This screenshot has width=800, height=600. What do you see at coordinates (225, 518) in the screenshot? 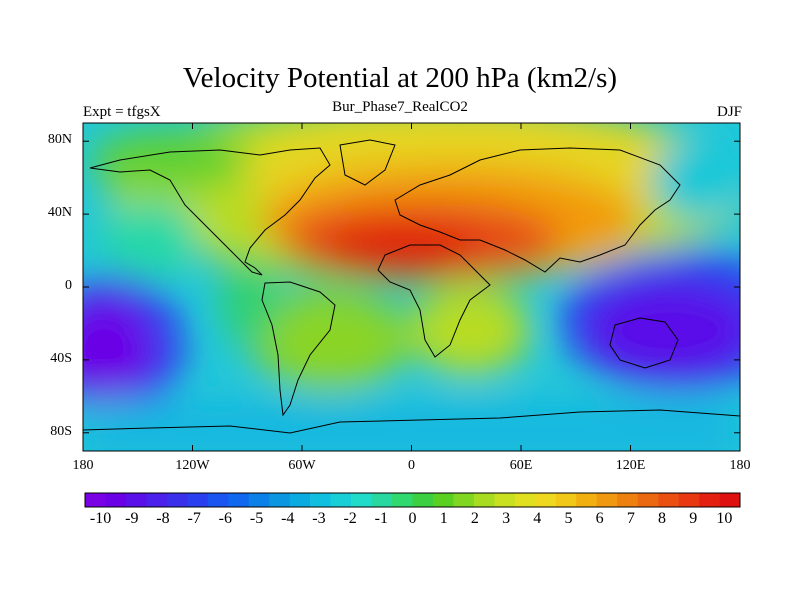
I see `colorbar-label: -6` at bounding box center [225, 518].